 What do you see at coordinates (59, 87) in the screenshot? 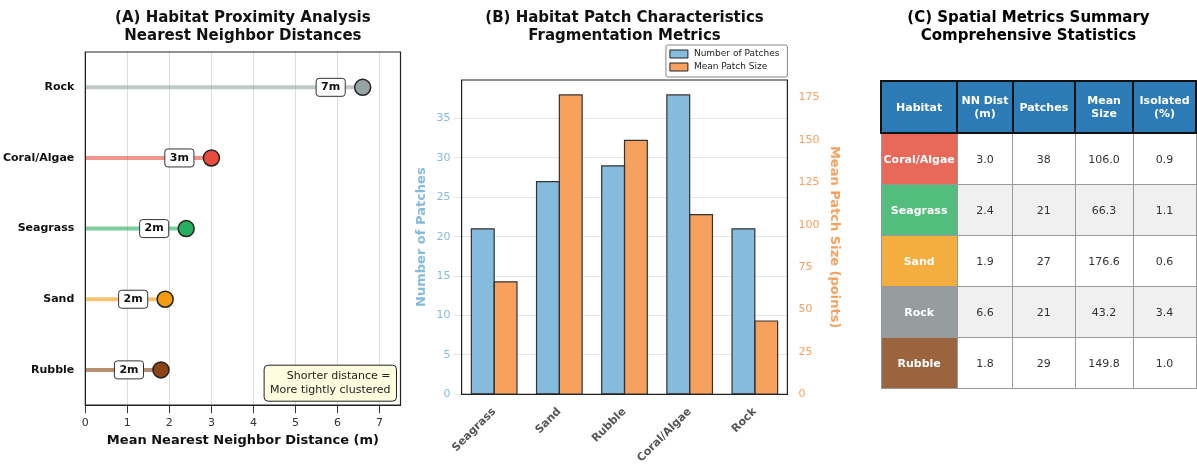
I see `y-tick-label: Rock` at bounding box center [59, 87].